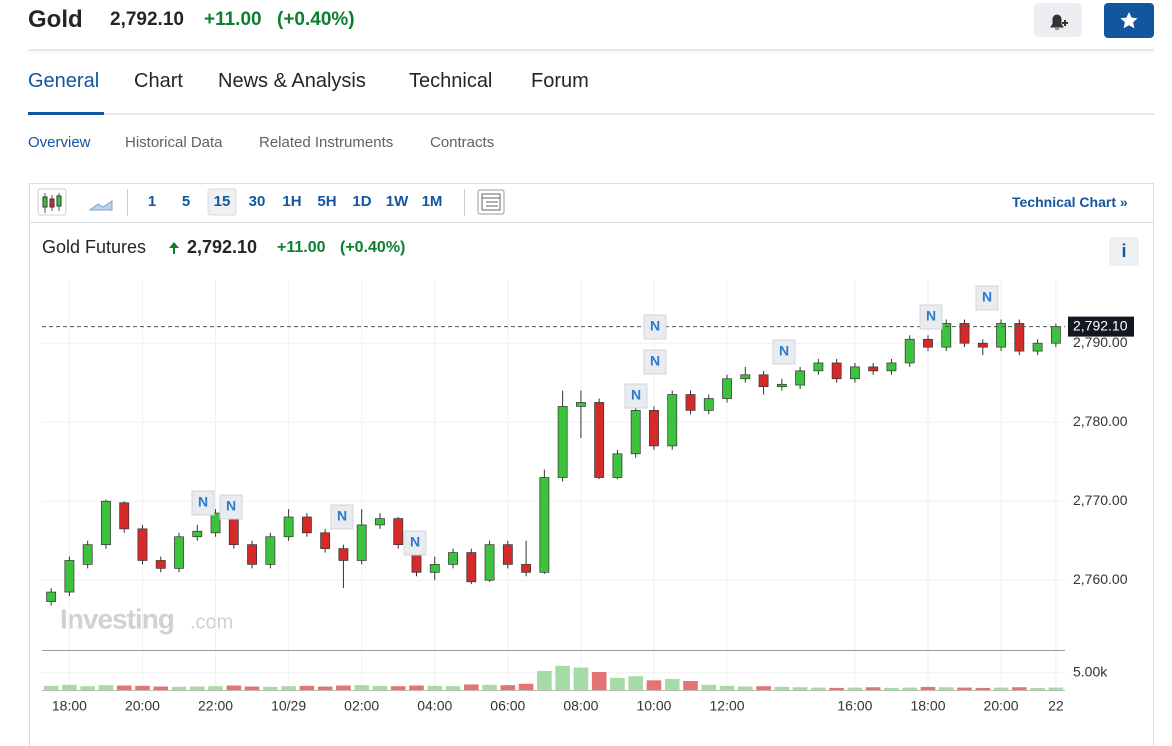 The height and width of the screenshot is (746, 1172). Describe the element at coordinates (491, 202) in the screenshot. I see `layout-icon` at that location.